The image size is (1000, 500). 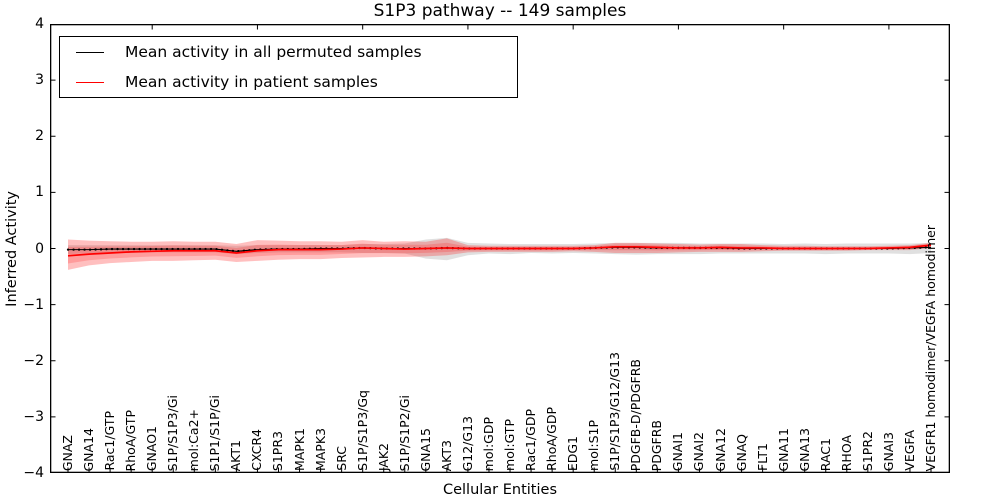 I want to click on x-tick-label: Rac1/GDP, so click(x=531, y=440).